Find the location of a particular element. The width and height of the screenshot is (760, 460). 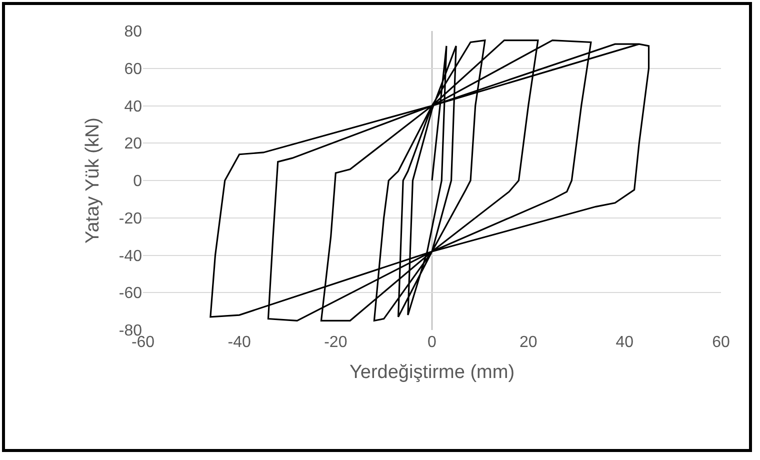

x-tick-label: -40 is located at coordinates (239, 342).